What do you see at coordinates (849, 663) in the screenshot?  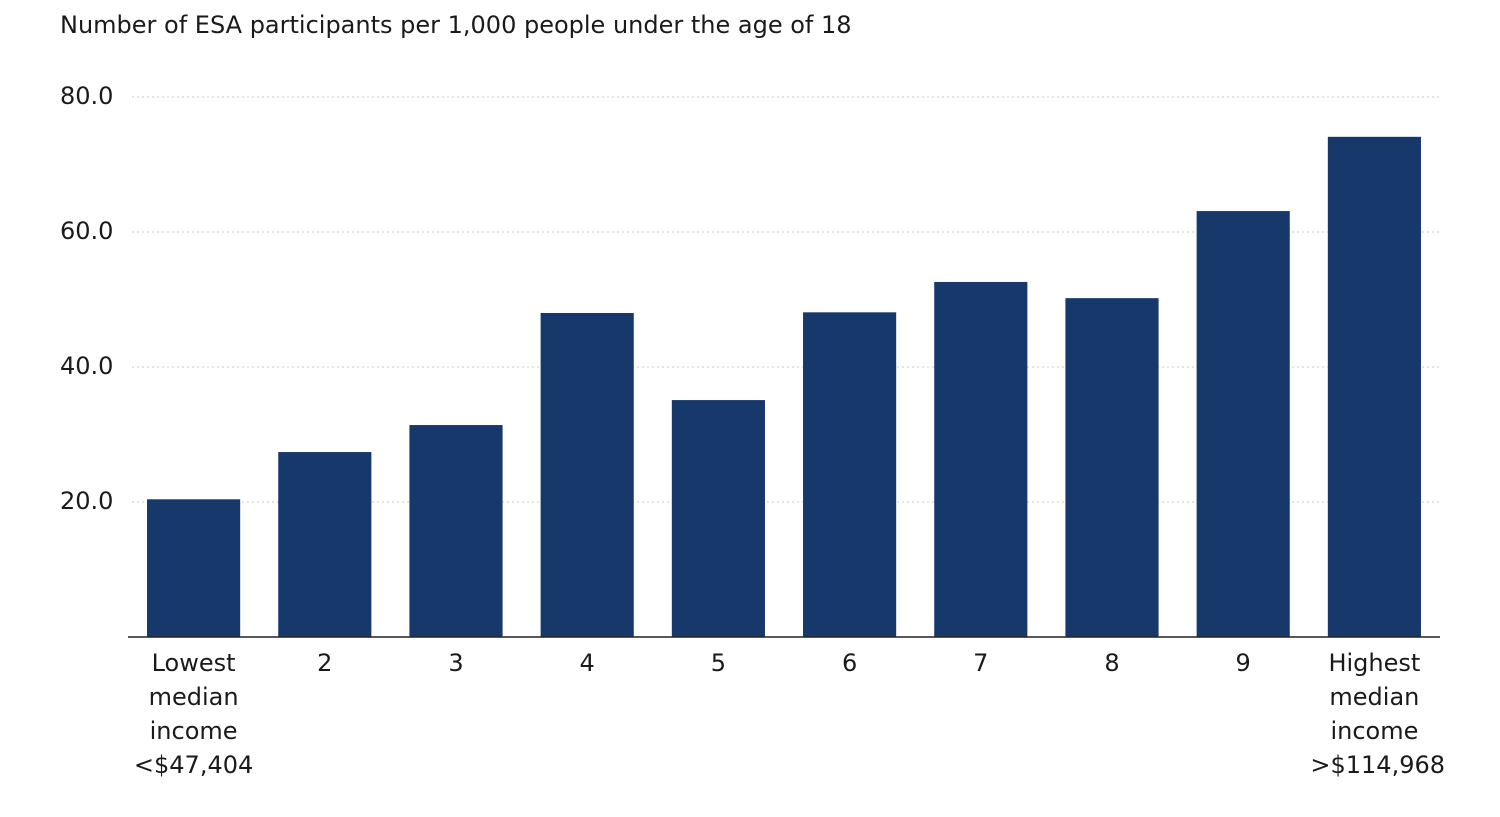 I see `x-tick-label: 6` at bounding box center [849, 663].